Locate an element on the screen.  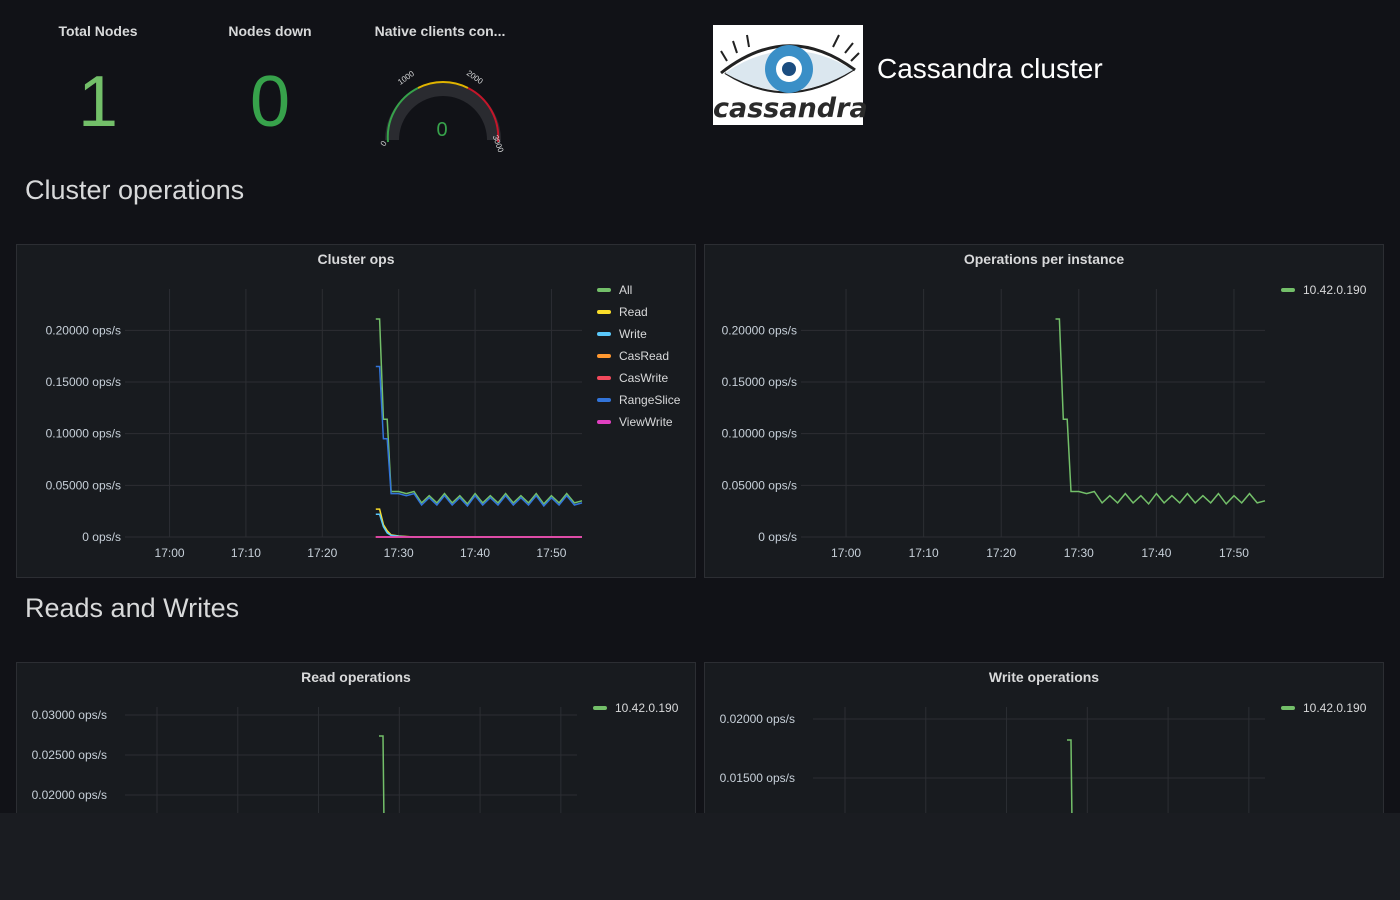
legend-item: Write is located at coordinates (638, 334).